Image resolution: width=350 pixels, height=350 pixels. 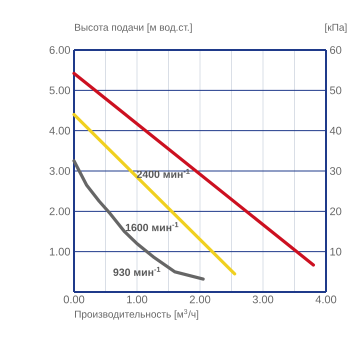 What do you see at coordinates (152, 227) in the screenshot?
I see `annotation: 1600 мин$^{-1}$` at bounding box center [152, 227].